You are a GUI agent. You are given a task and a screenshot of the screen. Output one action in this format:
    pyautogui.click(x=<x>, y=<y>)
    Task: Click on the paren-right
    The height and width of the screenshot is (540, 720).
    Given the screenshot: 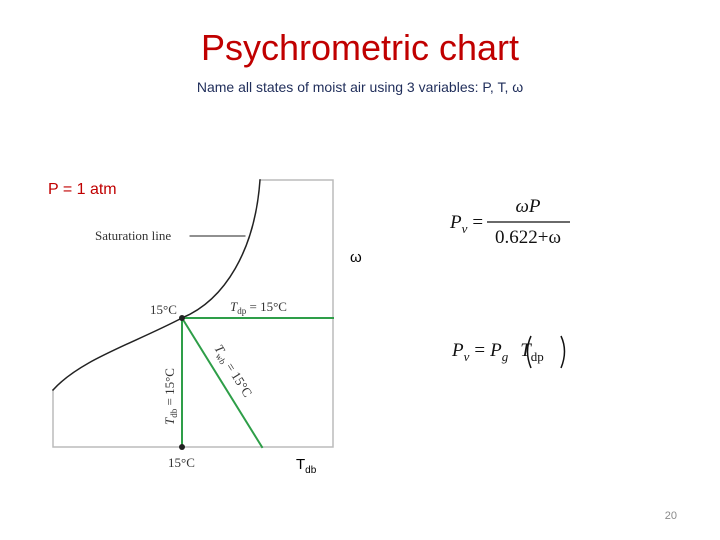 What is the action you would take?
    pyautogui.click(x=563, y=352)
    